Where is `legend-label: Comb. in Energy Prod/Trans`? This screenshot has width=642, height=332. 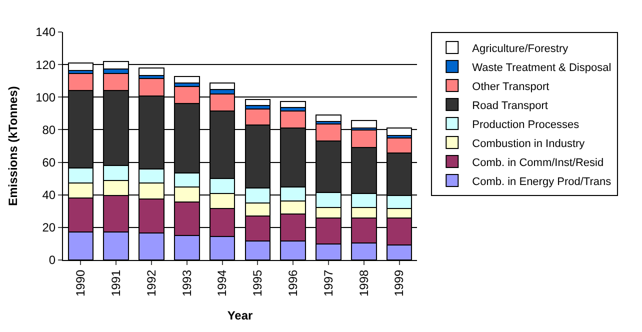 legend-label: Comb. in Energy Prod/Trans is located at coordinates (542, 182).